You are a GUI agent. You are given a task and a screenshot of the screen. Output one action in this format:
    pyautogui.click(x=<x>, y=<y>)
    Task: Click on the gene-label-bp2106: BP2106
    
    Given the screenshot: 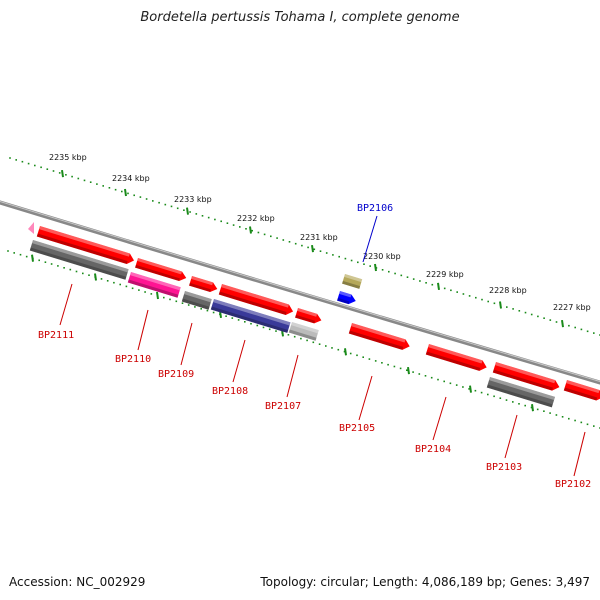 What is the action you would take?
    pyautogui.click(x=375, y=208)
    